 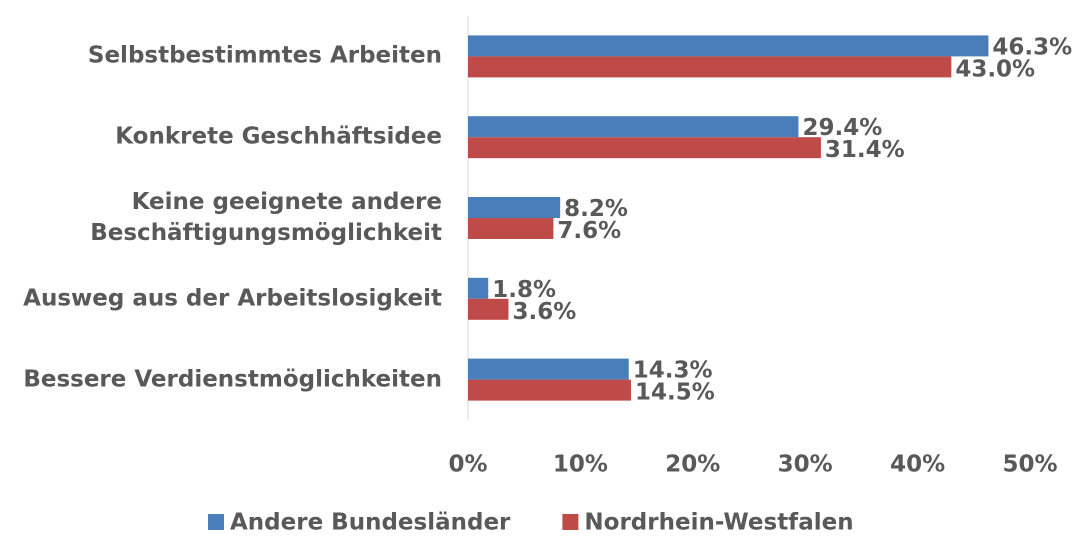 What do you see at coordinates (718, 523) in the screenshot?
I see `legend-label: Nordrhein-Westfalen` at bounding box center [718, 523].